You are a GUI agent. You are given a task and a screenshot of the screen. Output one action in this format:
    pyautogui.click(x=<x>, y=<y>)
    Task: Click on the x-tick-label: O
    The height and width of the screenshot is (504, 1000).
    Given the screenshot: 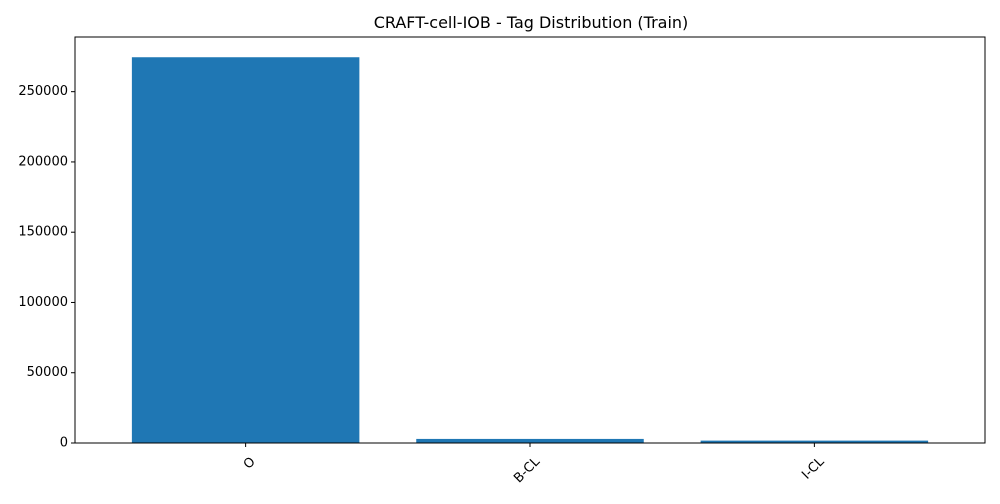 What is the action you would take?
    pyautogui.click(x=250, y=463)
    